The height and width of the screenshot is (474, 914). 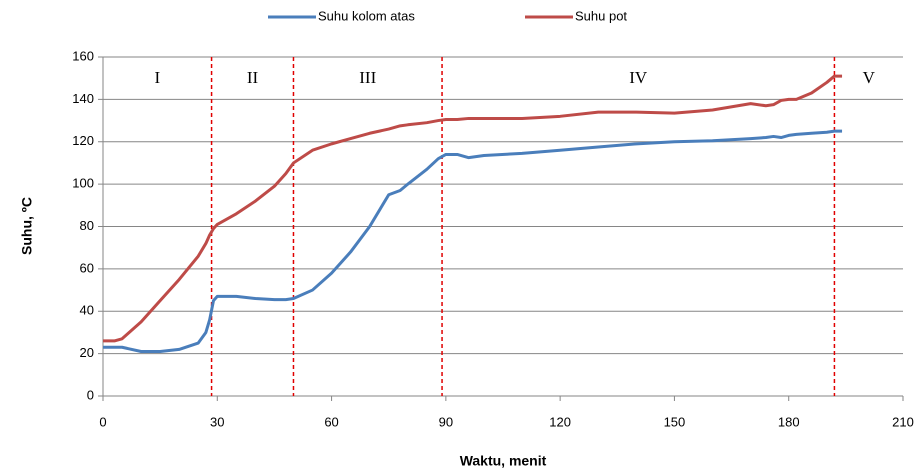 I want to click on y-tick-label: 40, so click(x=87, y=310).